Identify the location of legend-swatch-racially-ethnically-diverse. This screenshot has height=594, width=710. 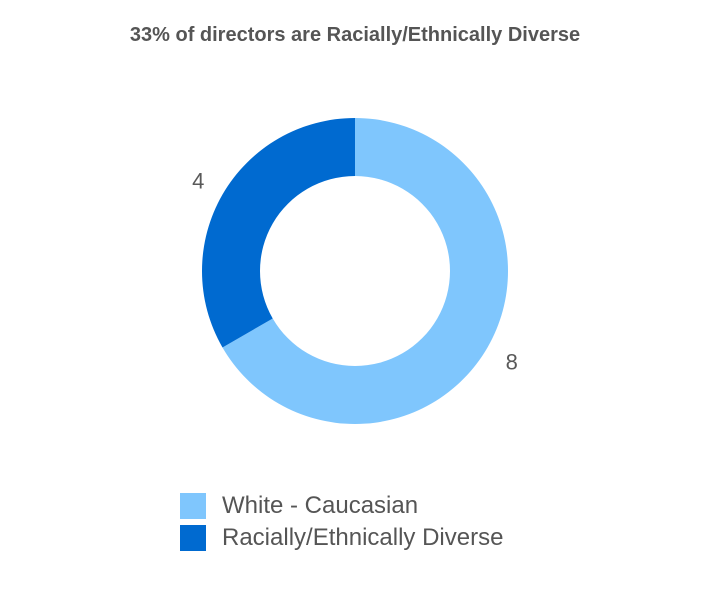
(193, 538).